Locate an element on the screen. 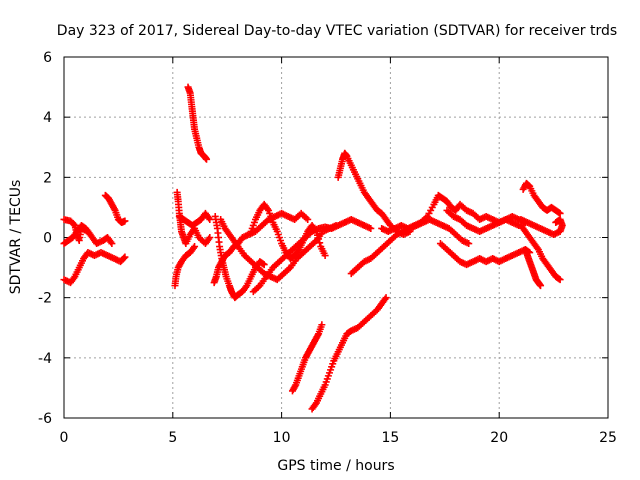 The image size is (640, 480). series-trace-i is located at coordinates (239, 257).